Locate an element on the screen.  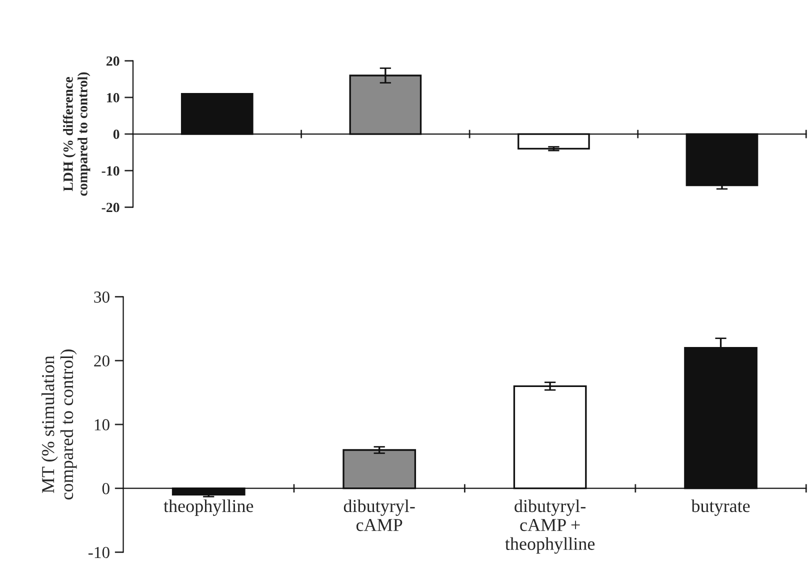
x-tick-label: theophylline is located at coordinates (209, 507).